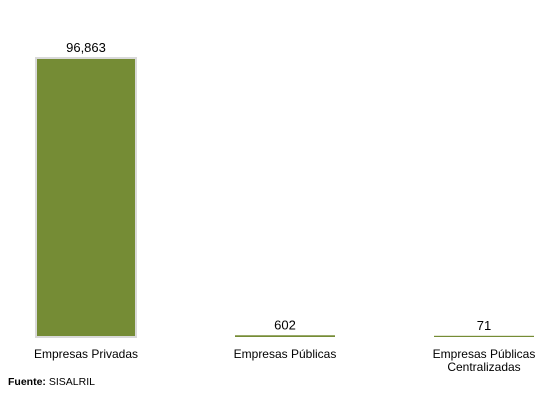  I want to click on data-label-1: 602, so click(285, 324).